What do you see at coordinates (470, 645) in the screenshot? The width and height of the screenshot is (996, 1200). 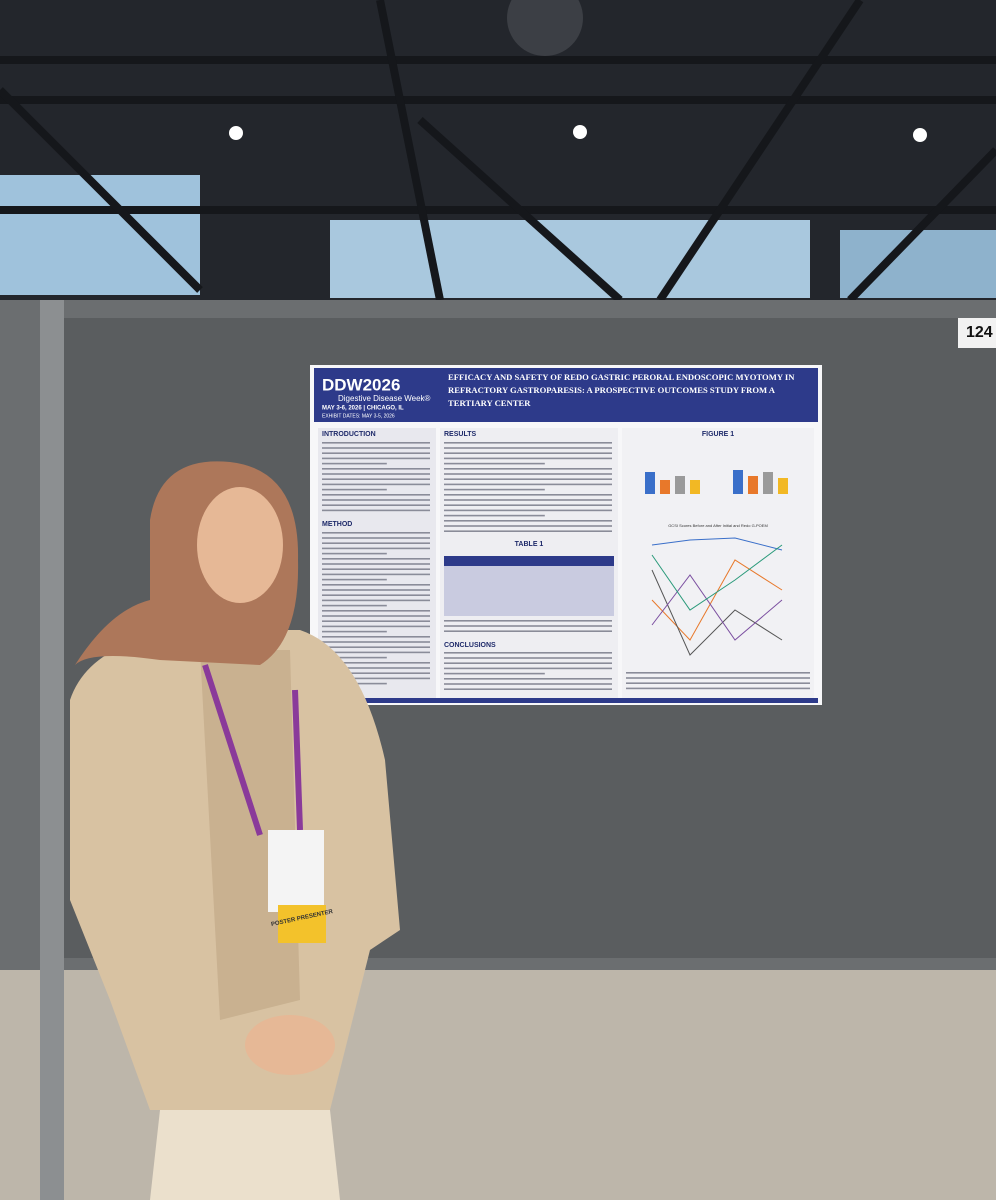 I see `section-heading: CONCLUSIONS` at bounding box center [470, 645].